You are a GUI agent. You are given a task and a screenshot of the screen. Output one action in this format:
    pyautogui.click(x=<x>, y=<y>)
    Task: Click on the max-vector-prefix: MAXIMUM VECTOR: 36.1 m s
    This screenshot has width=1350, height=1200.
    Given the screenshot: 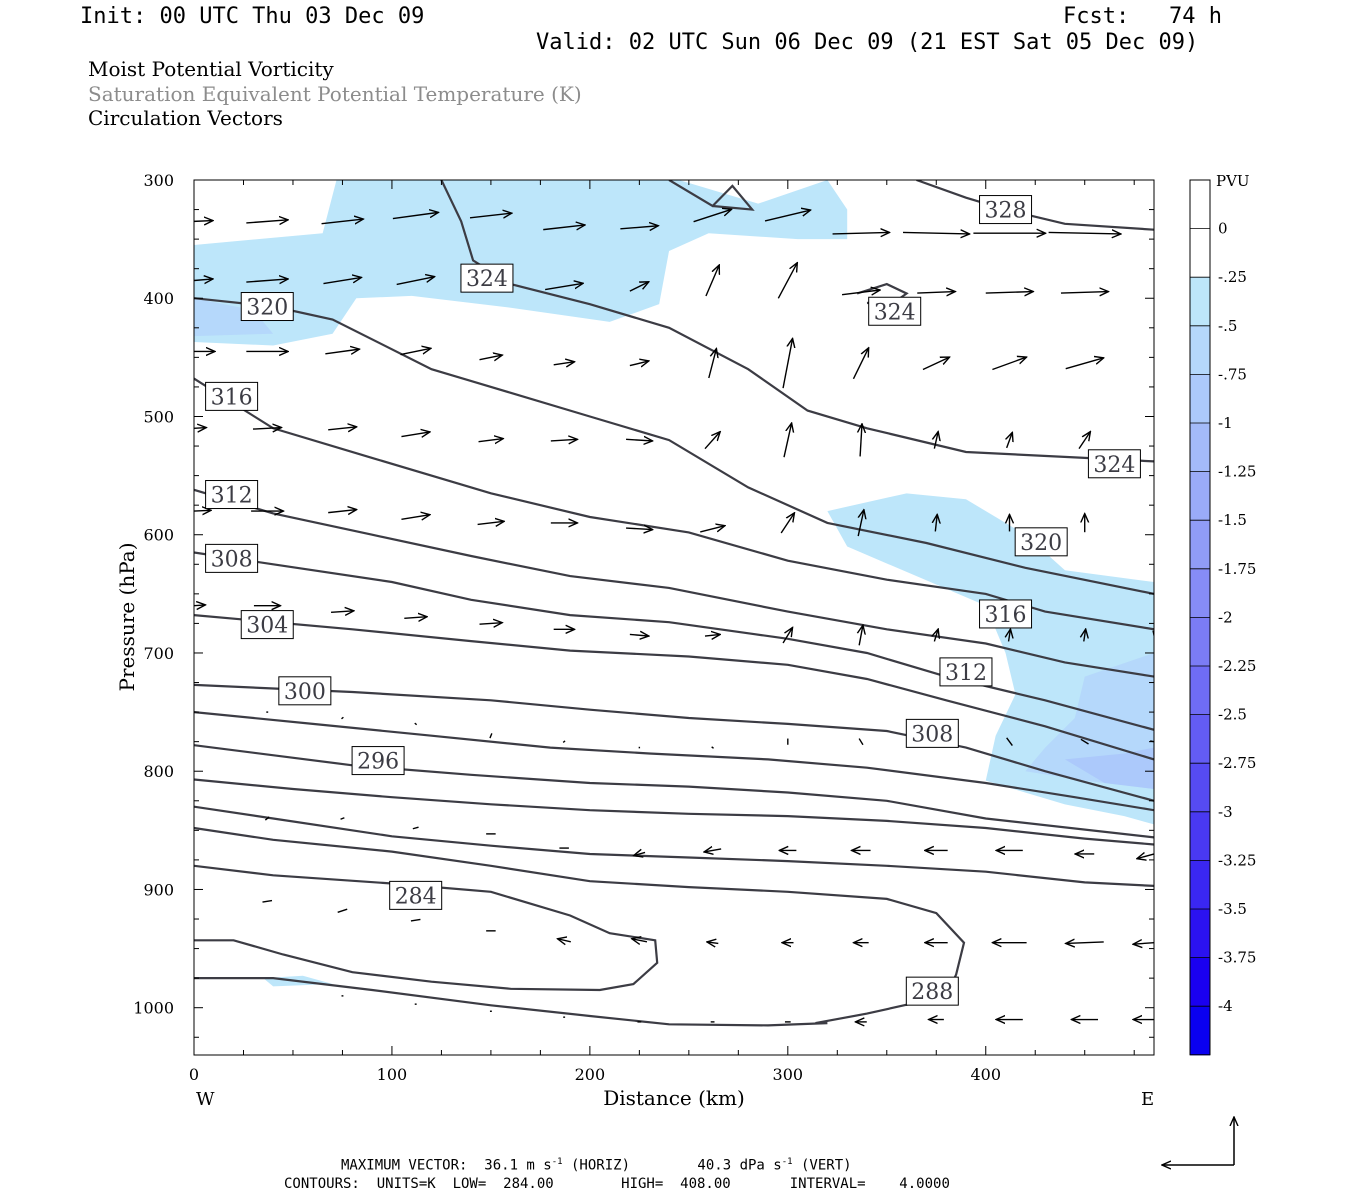 What is the action you would take?
    pyautogui.click(x=446, y=1165)
    